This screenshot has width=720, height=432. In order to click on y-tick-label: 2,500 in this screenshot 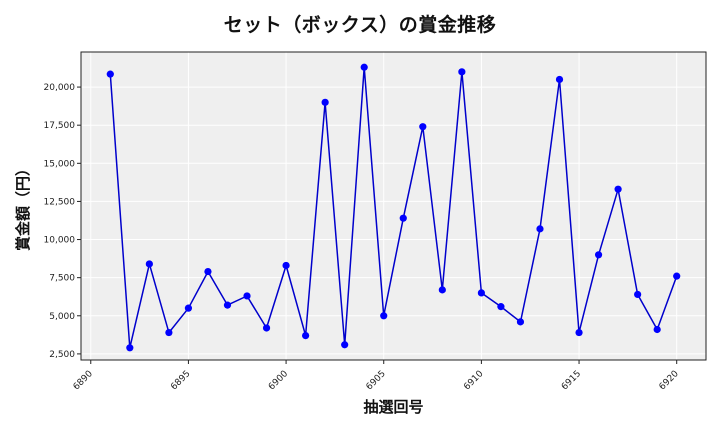, I will do `click(62, 355)`.